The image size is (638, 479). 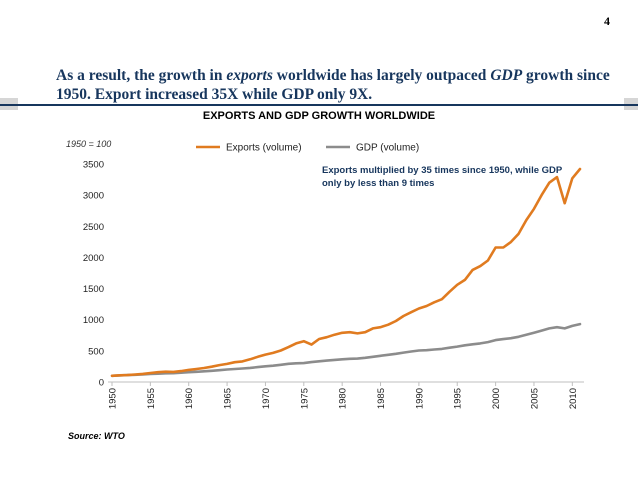 What do you see at coordinates (304, 398) in the screenshot?
I see `x-tick-label: 1975` at bounding box center [304, 398].